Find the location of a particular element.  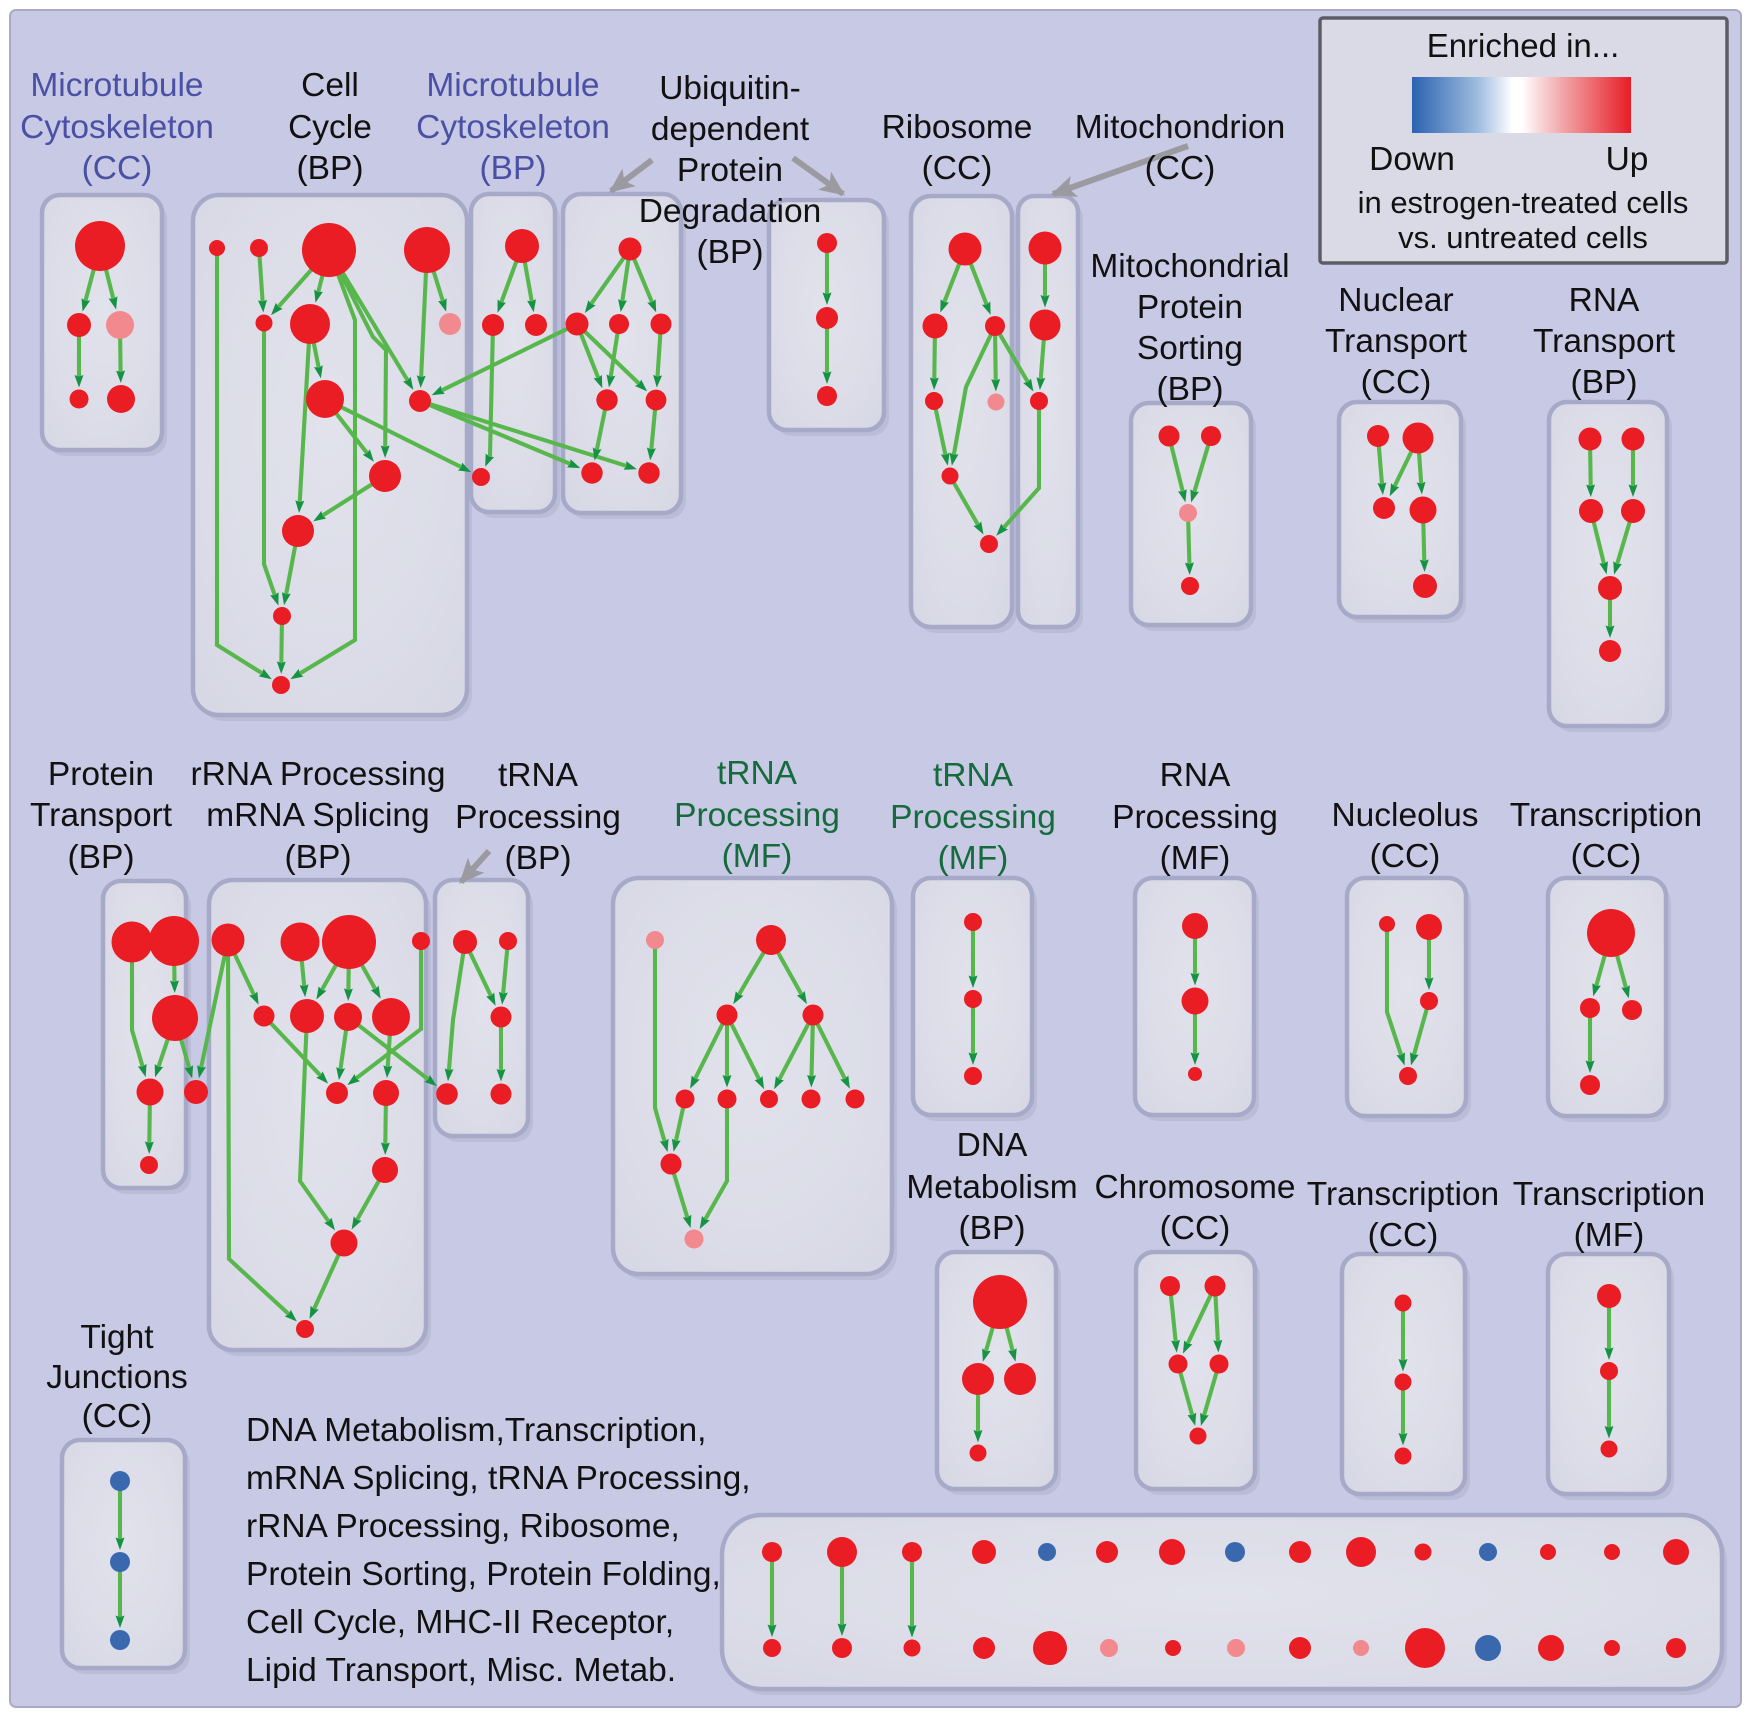

svg-text: Metabolism is located at coordinates (991, 1187).